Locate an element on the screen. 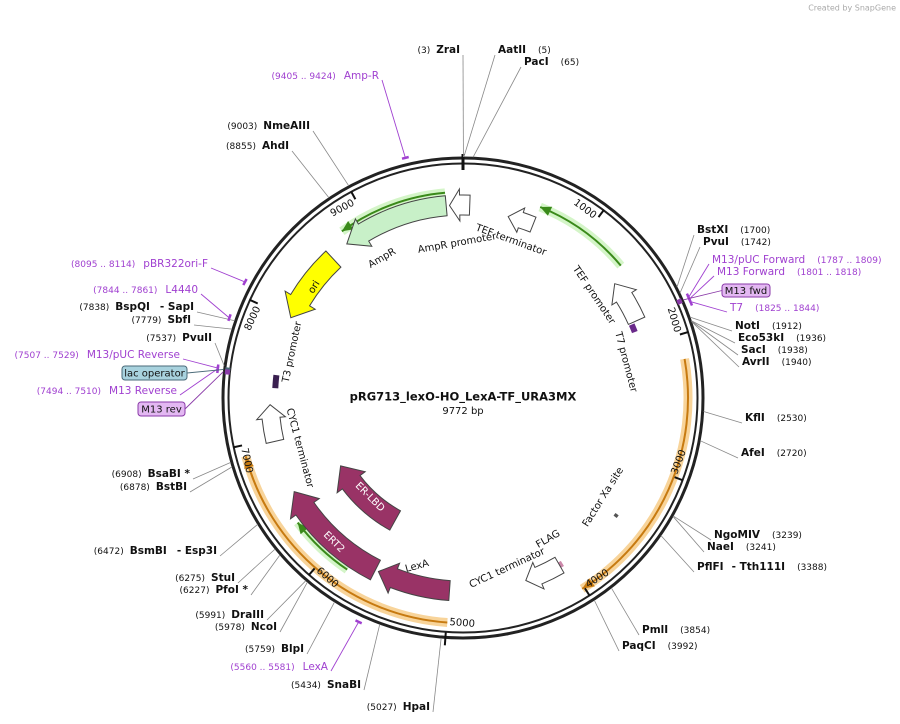 The height and width of the screenshot is (724, 900). primer-name: M13 Reverse is located at coordinates (143, 391).